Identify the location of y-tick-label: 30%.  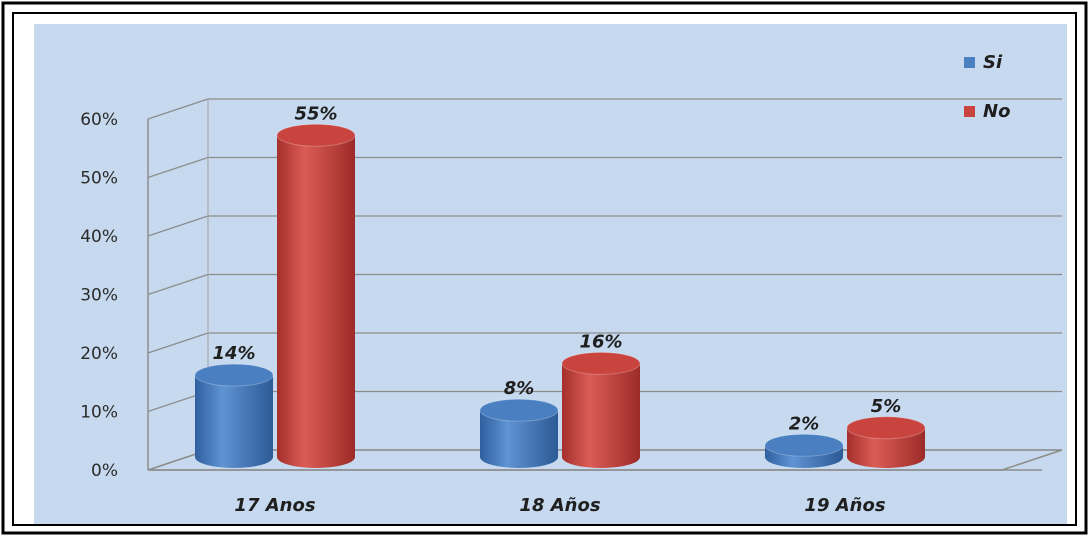
(99, 296).